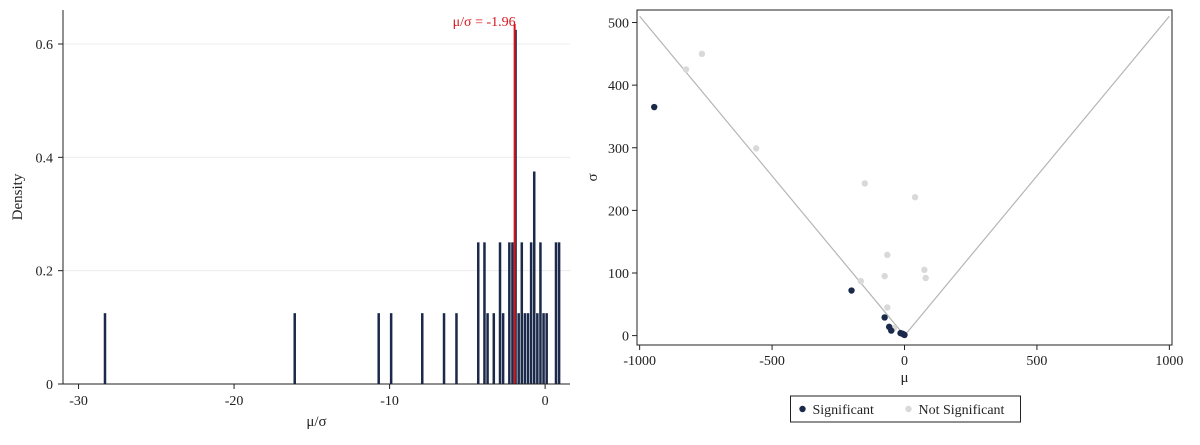 The height and width of the screenshot is (445, 1200). What do you see at coordinates (639, 361) in the screenshot?
I see `scatter-x-tick-label: -1000` at bounding box center [639, 361].